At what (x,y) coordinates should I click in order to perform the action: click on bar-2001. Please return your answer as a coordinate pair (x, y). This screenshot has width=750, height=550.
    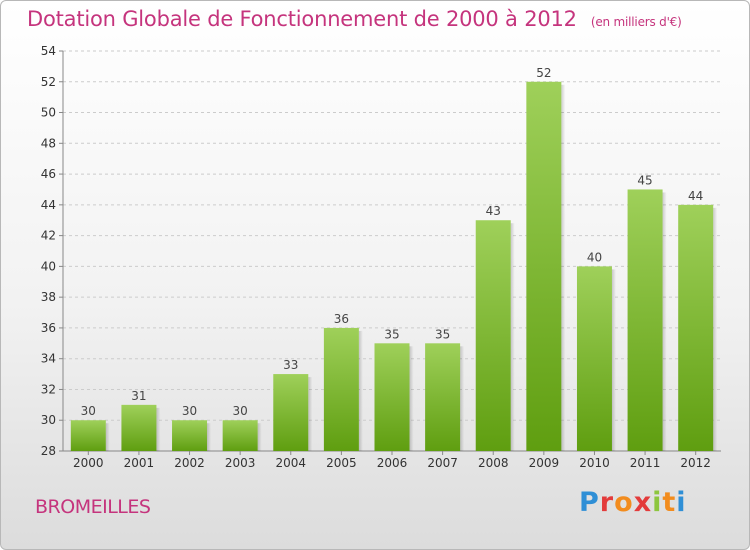
    Looking at the image, I should click on (139, 427).